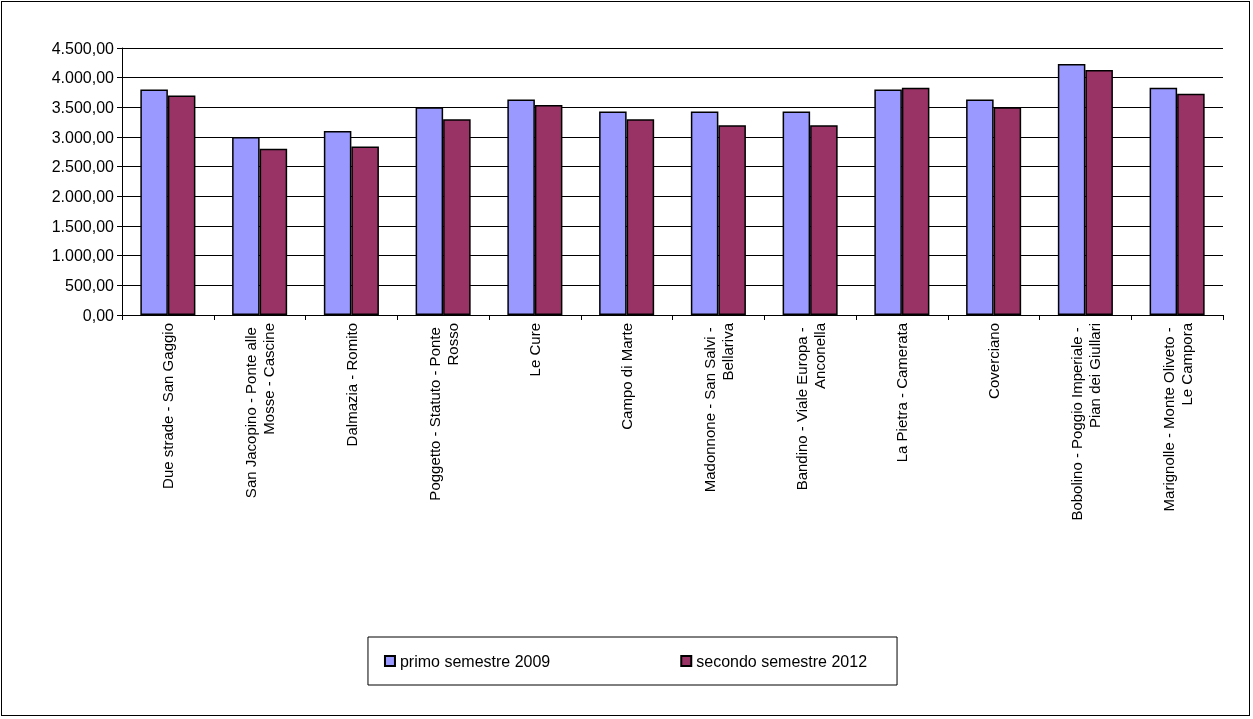 The image size is (1253, 719). Describe the element at coordinates (83, 196) in the screenshot. I see `y-tick-label: 2.000,00` at that location.